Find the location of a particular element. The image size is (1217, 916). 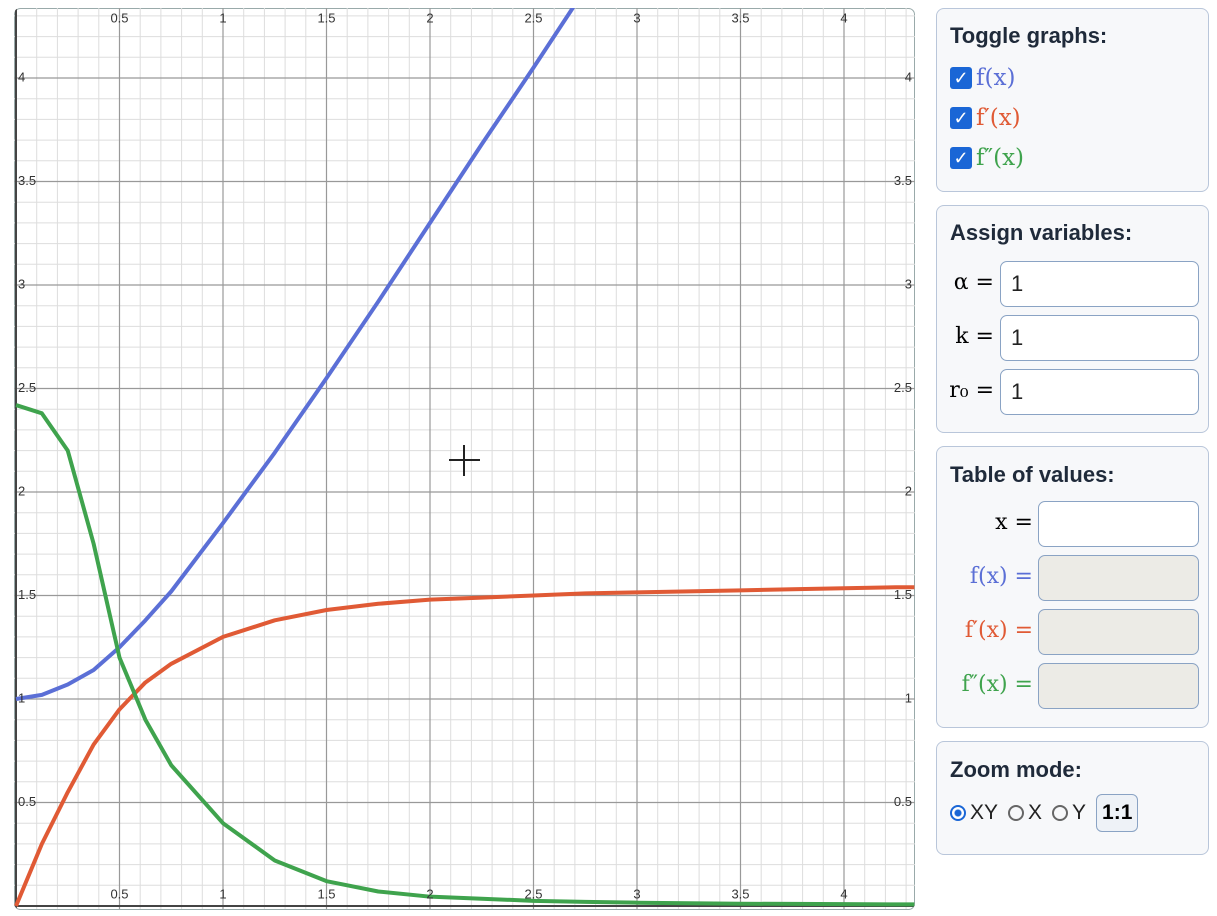

toggle-row: ✓ f′(x) is located at coordinates (985, 118).